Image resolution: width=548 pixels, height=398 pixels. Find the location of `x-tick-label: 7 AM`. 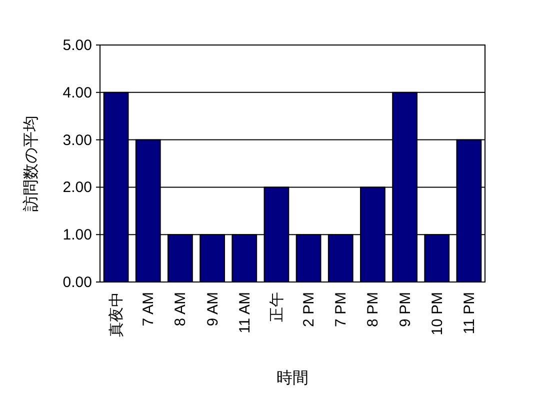

x-tick-label: 7 AM is located at coordinates (149, 309).